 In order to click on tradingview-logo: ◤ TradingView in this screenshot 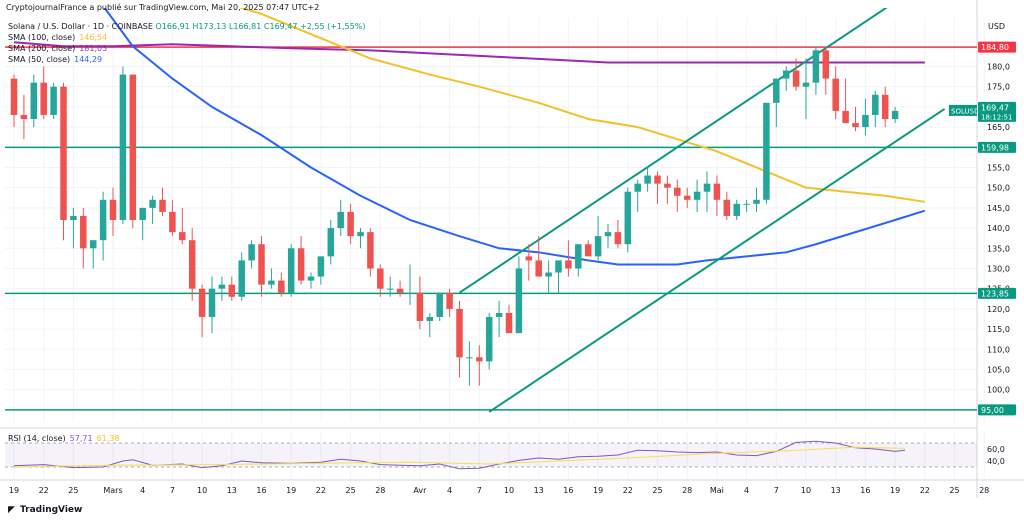, I will do `click(45, 510)`.